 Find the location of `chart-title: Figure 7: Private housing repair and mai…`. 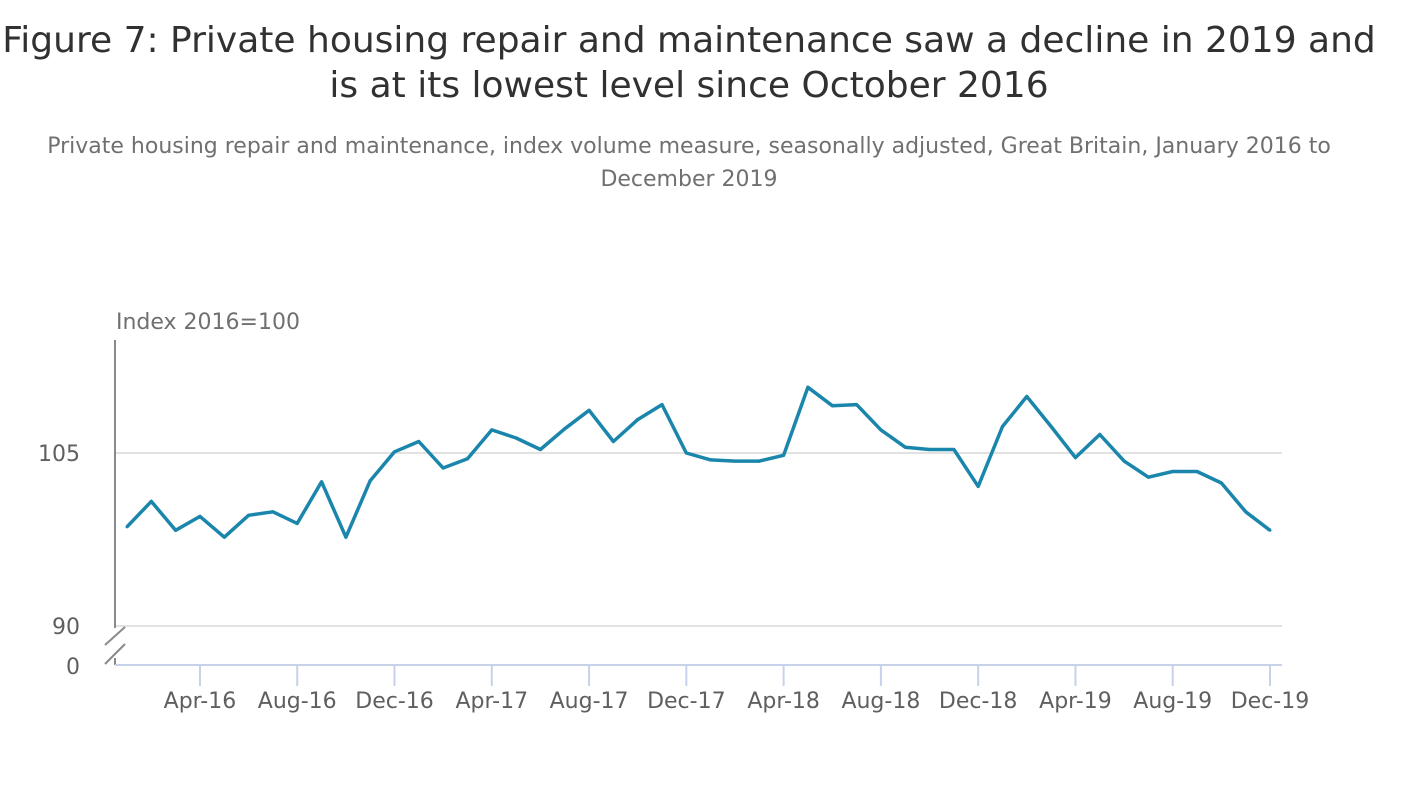

chart-title: Figure 7: Private housing repair and mai… is located at coordinates (689, 63).